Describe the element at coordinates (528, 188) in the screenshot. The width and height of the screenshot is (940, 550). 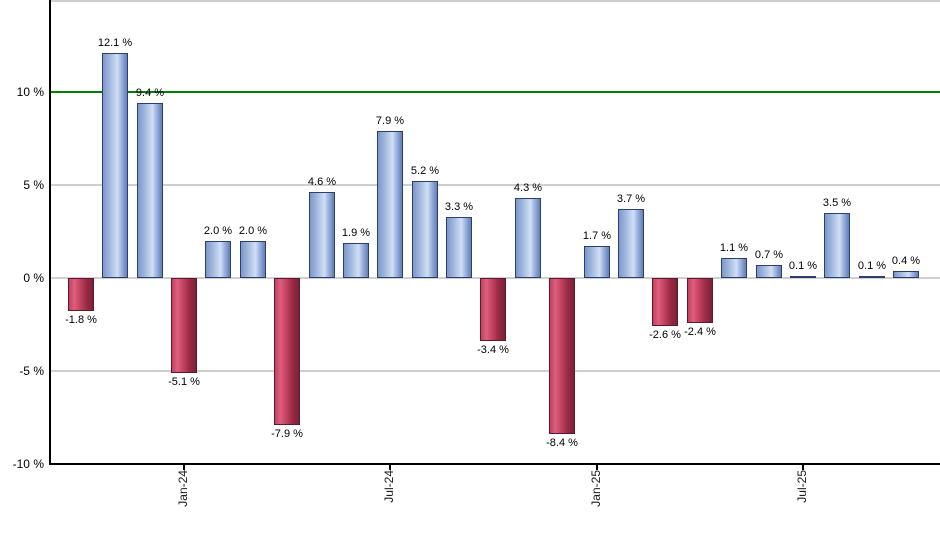
I see `bar-value-label: 4.3 %` at that location.